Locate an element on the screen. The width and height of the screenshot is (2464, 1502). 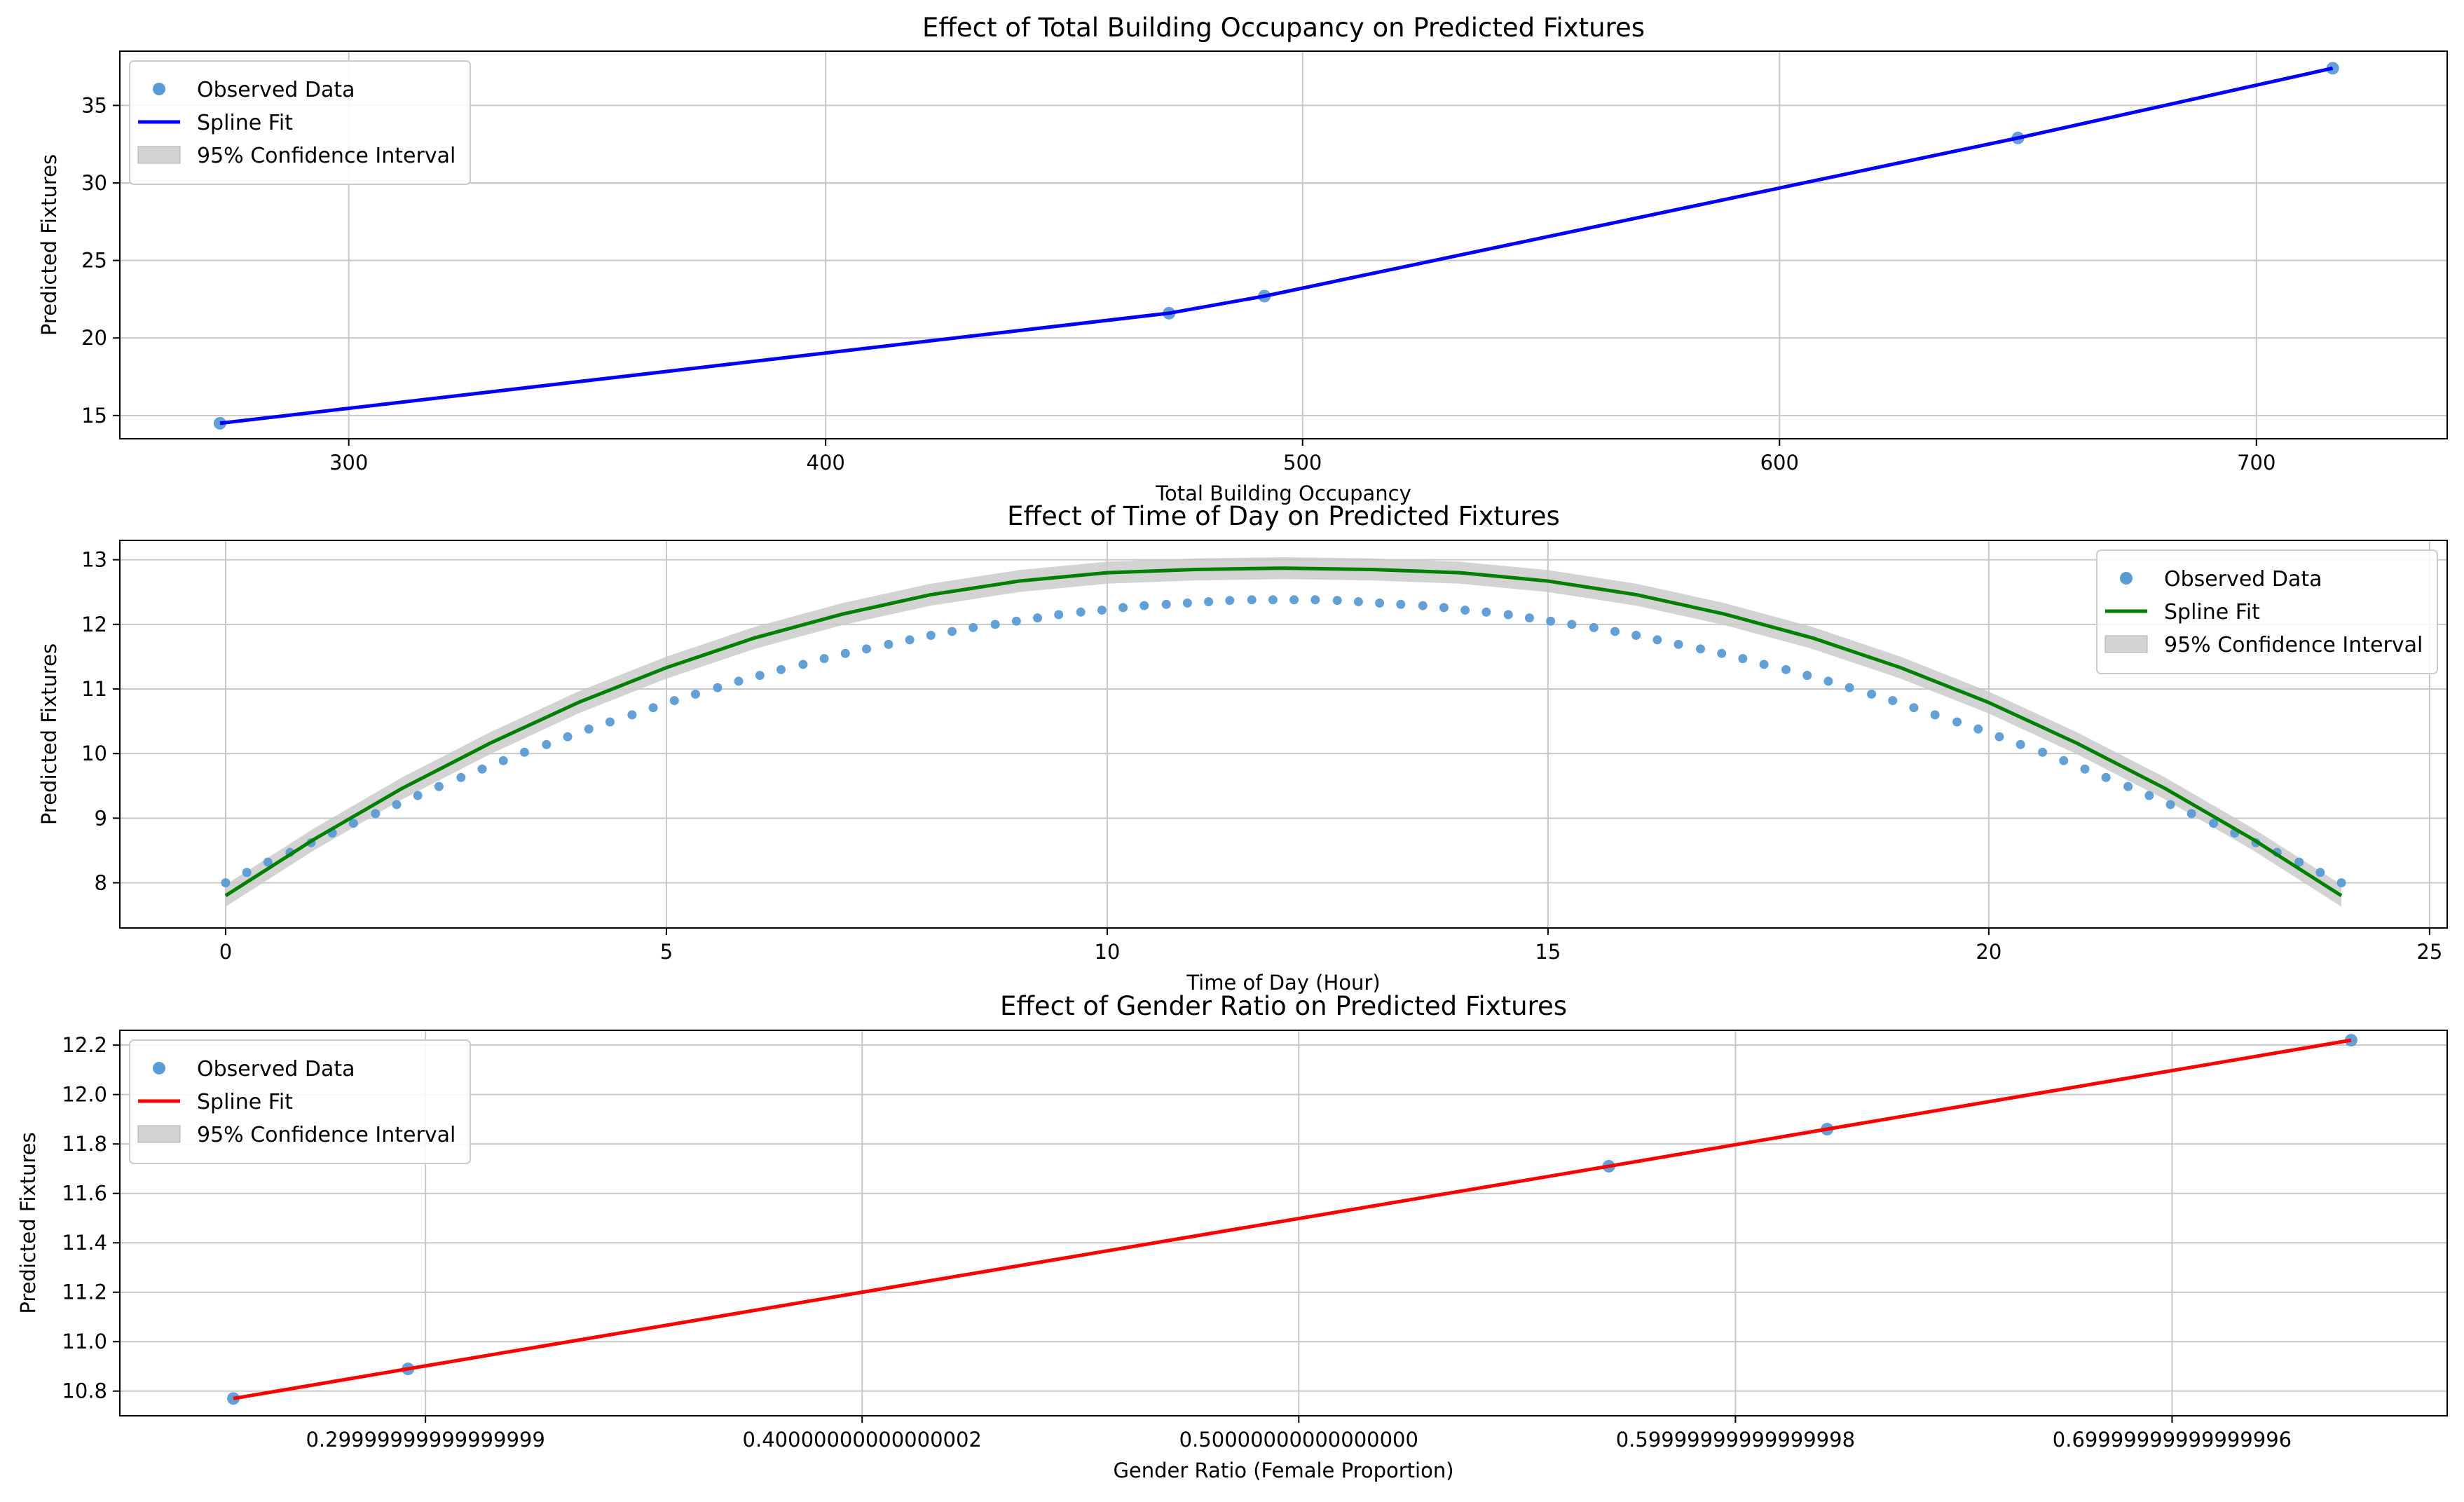
y-tick-label: 20 is located at coordinates (94, 338).